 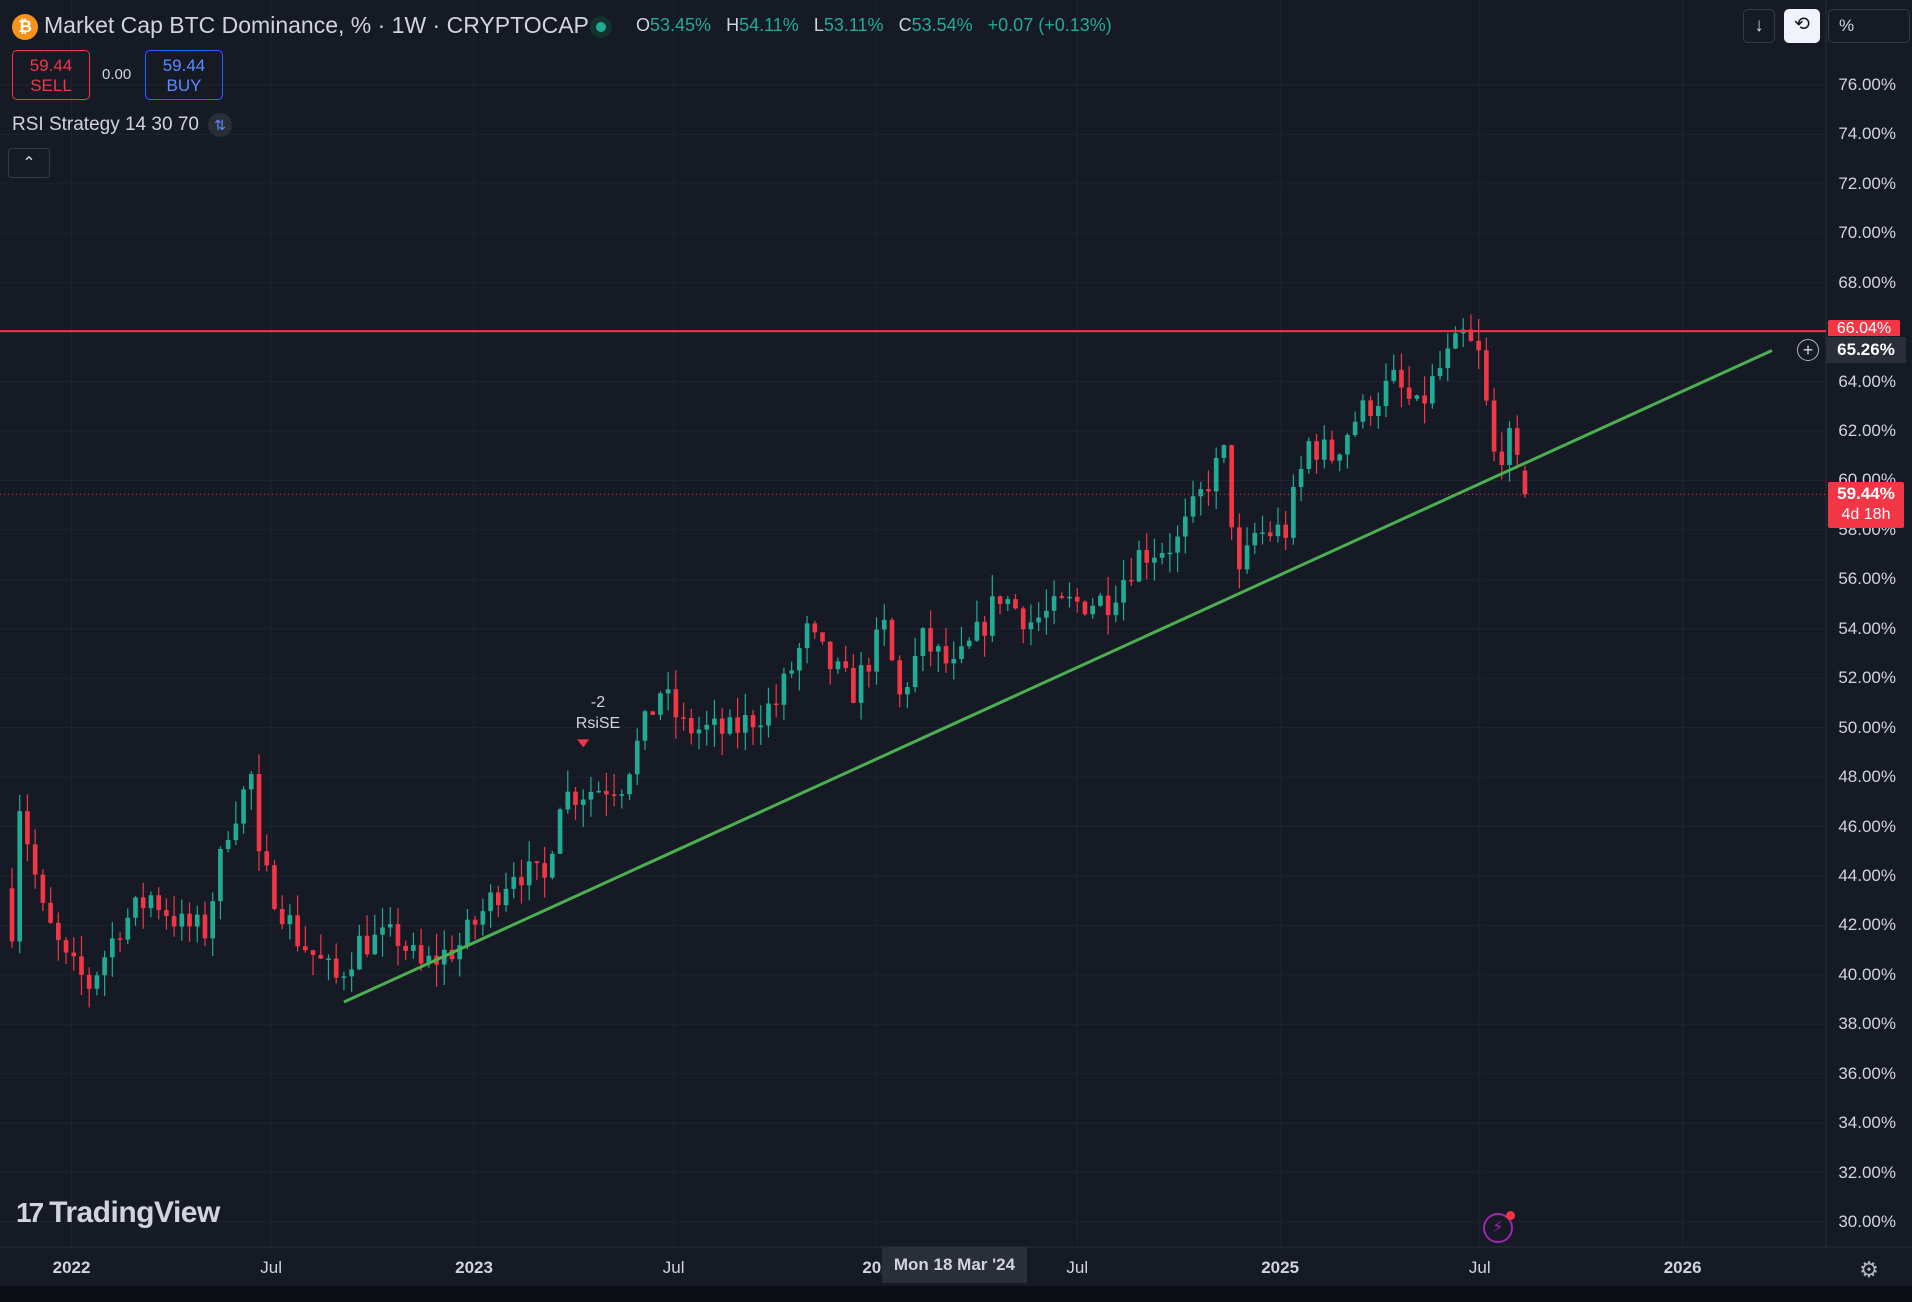 I want to click on high-value: 54.11%, so click(x=769, y=25).